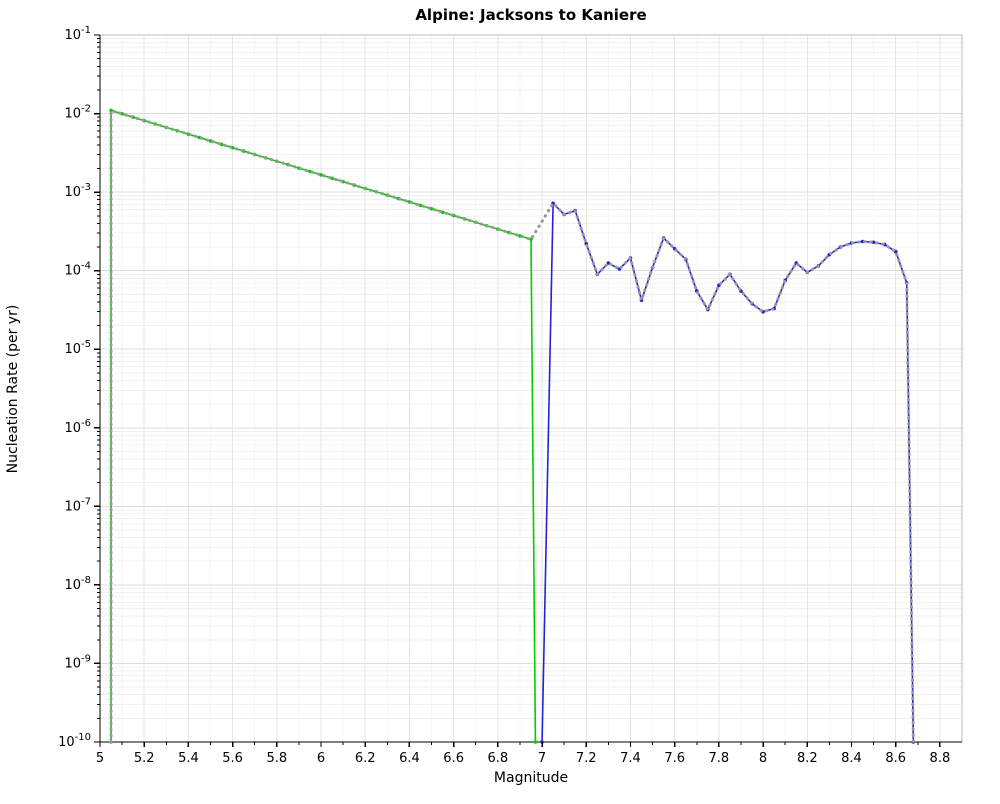 This screenshot has width=1000, height=804. What do you see at coordinates (232, 758) in the screenshot?
I see `x-tick-label: 5.6` at bounding box center [232, 758].